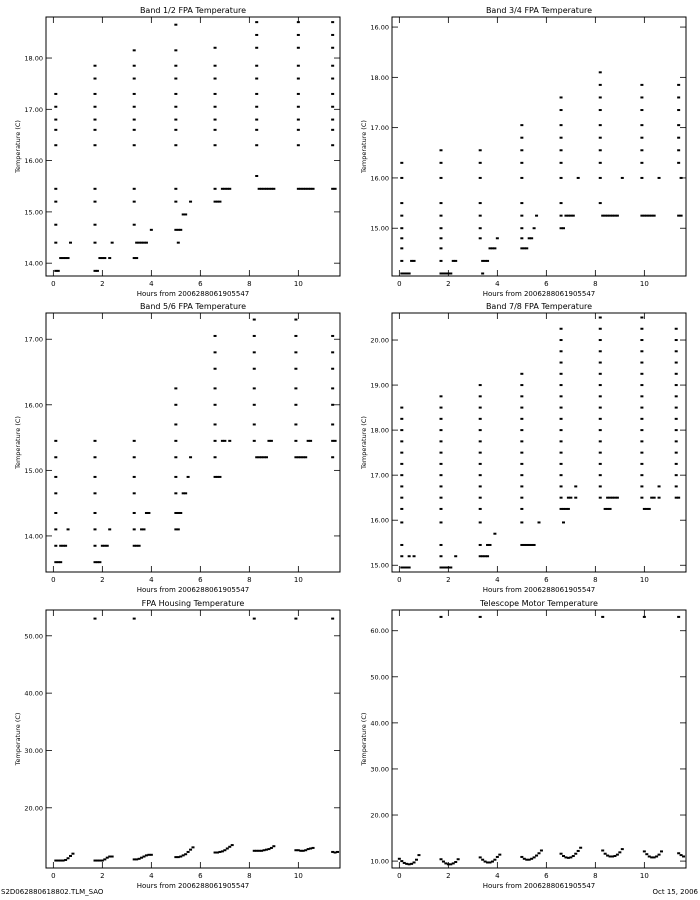  I want to click on y-axis-label: Temperature (C), so click(364, 147).